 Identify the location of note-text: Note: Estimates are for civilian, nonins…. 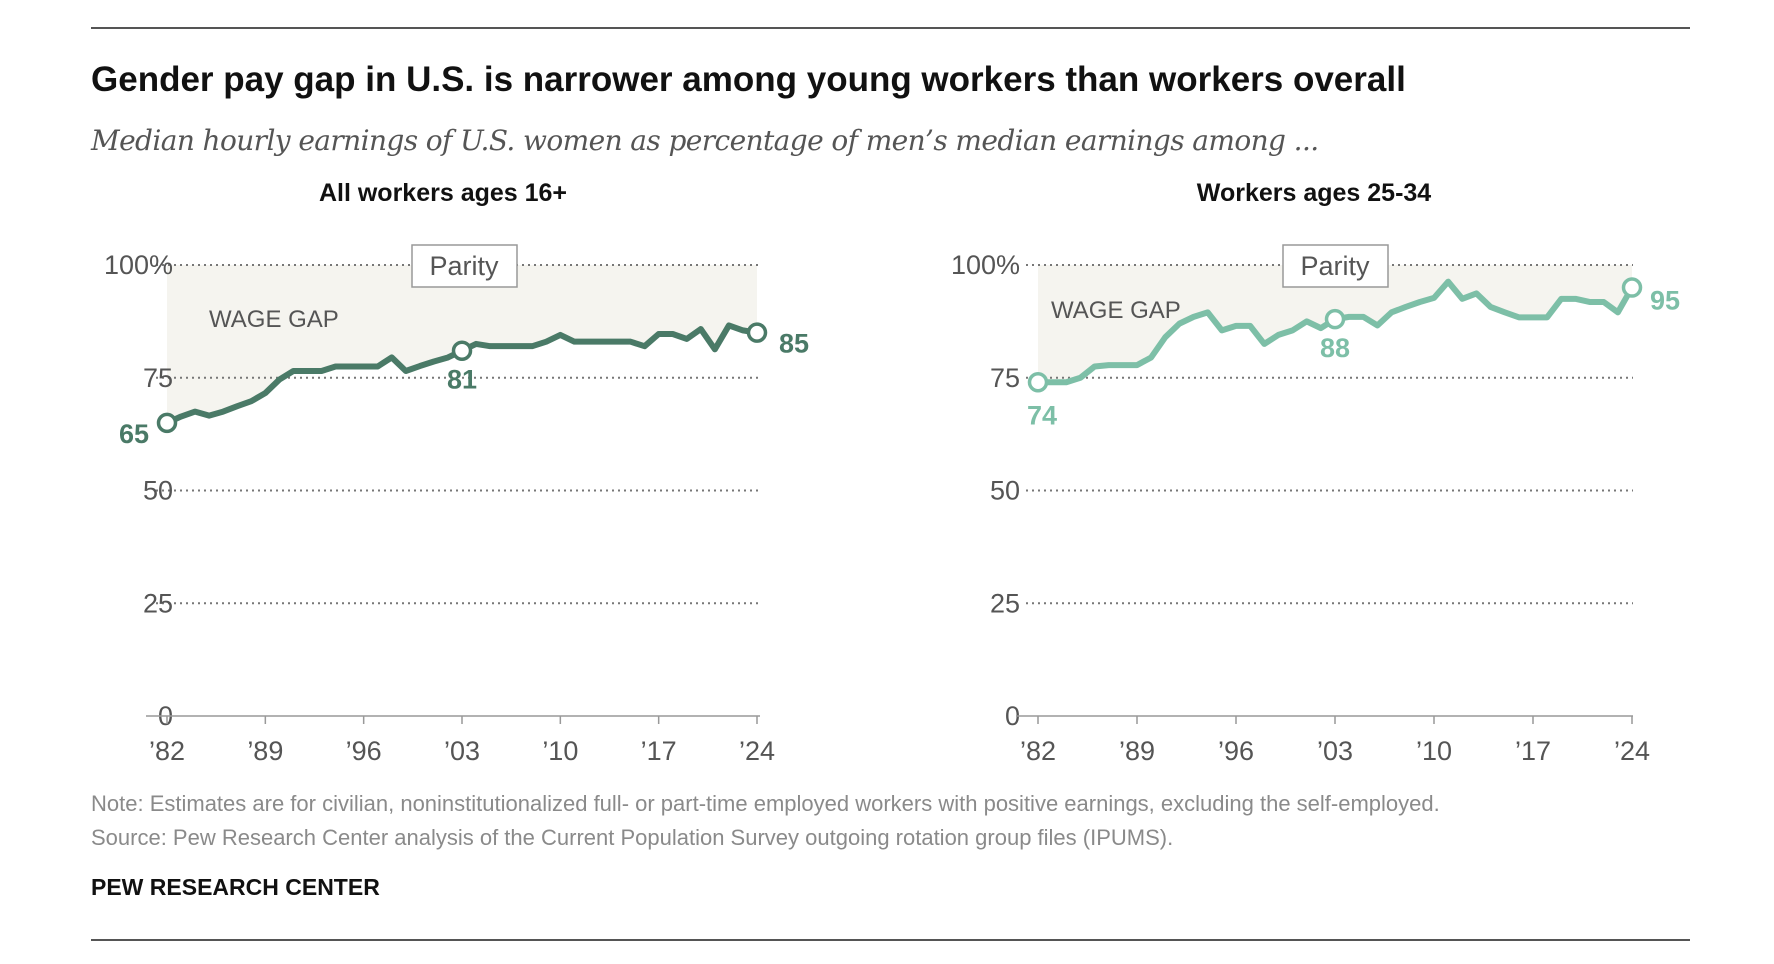
(765, 803).